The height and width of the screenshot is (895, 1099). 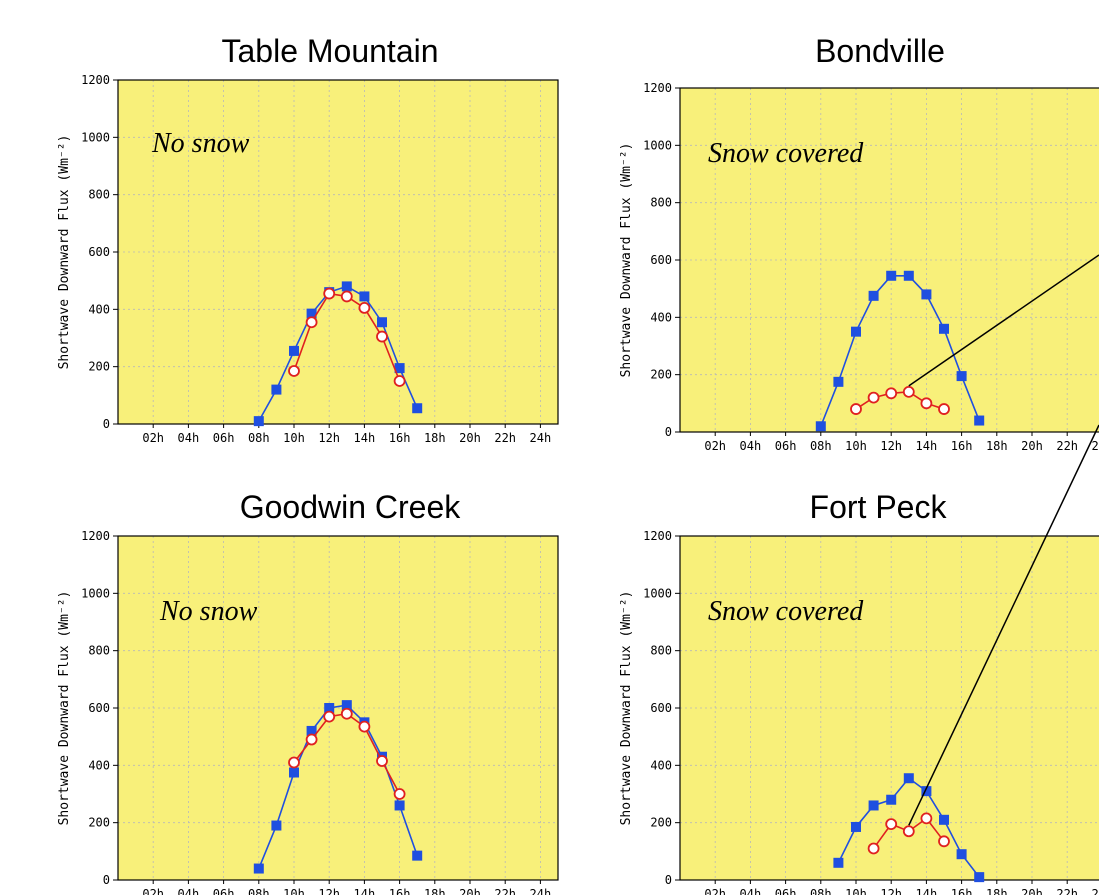 I want to click on plot-area, so click(x=889, y=260).